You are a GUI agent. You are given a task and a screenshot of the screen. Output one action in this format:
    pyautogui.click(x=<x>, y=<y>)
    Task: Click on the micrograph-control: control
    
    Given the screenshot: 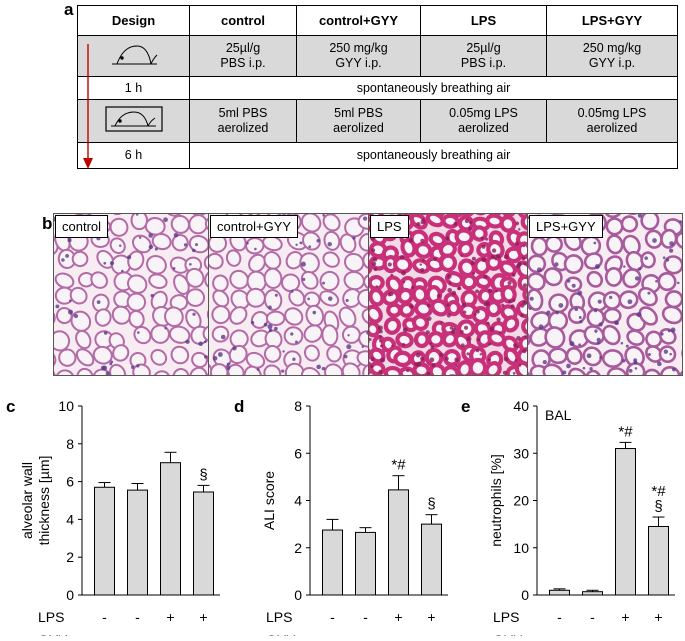 What is the action you would take?
    pyautogui.click(x=134, y=294)
    